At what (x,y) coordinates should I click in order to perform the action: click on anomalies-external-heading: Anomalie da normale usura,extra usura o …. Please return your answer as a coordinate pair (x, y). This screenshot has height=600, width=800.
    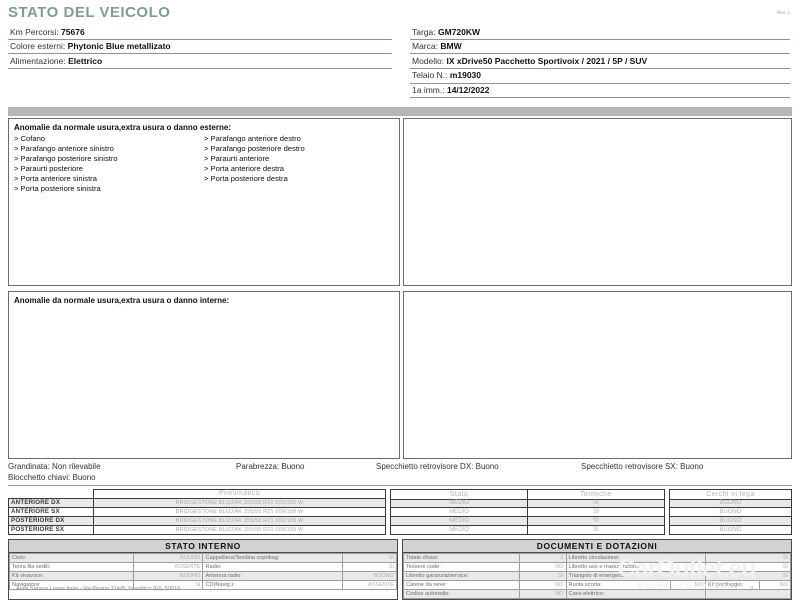
    Looking at the image, I should click on (122, 128).